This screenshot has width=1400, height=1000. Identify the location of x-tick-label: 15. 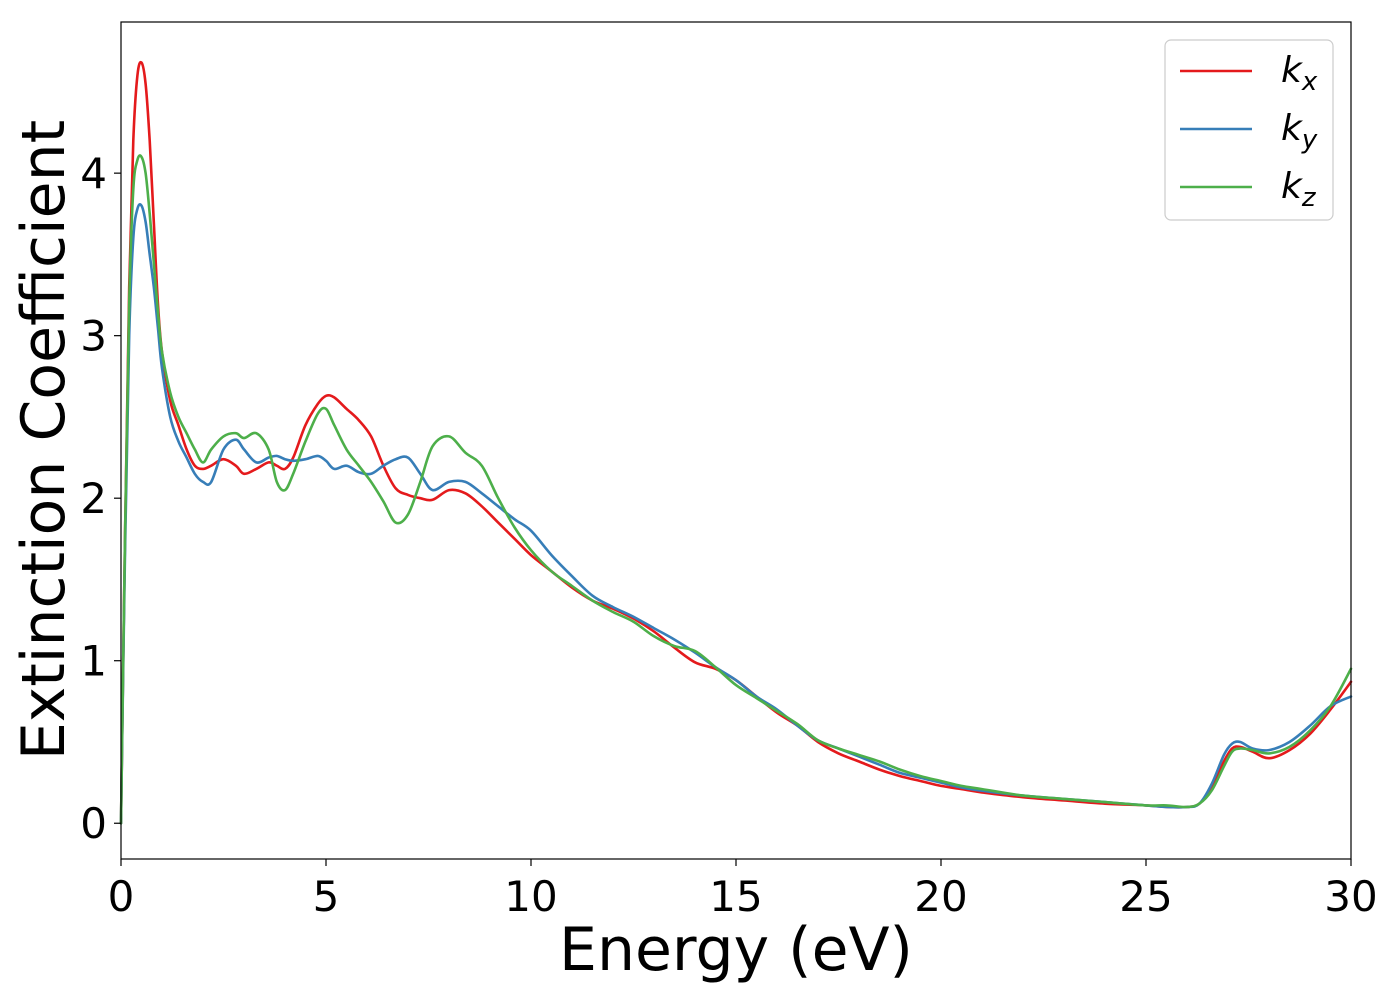
(735, 896).